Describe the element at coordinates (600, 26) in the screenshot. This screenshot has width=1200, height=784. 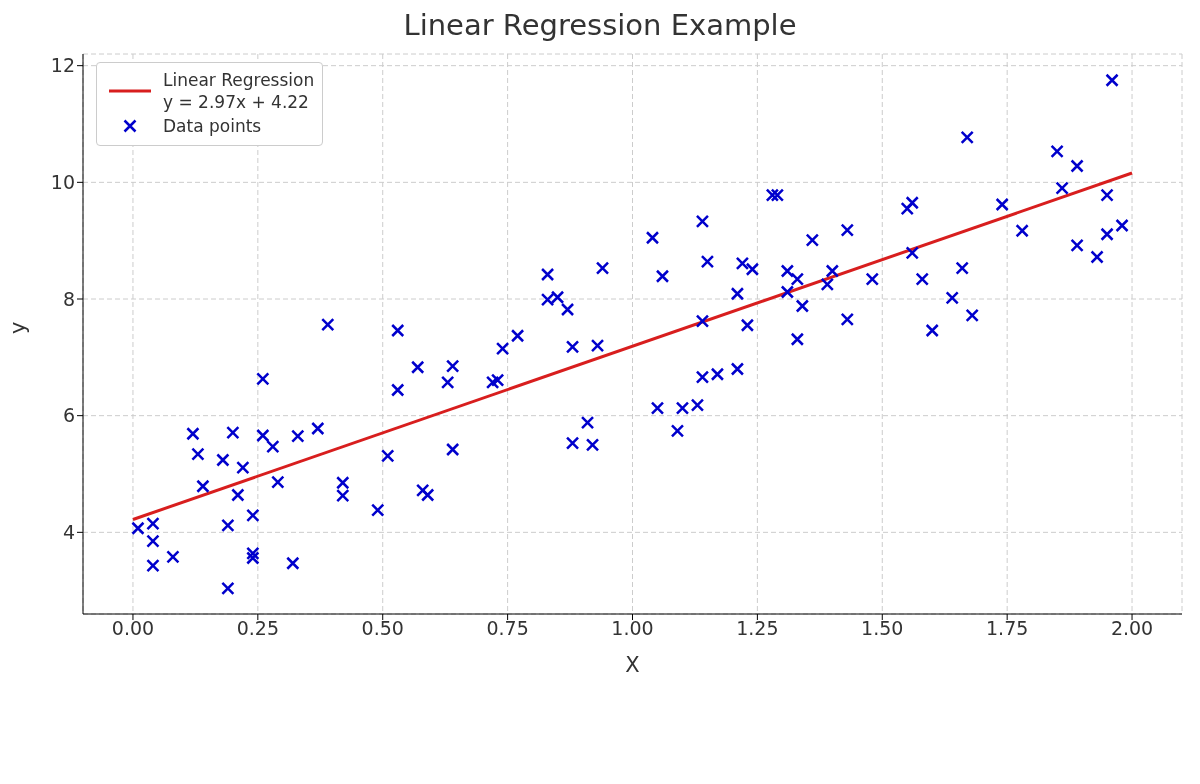
I see `chart-title: Linear Regression Example` at that location.